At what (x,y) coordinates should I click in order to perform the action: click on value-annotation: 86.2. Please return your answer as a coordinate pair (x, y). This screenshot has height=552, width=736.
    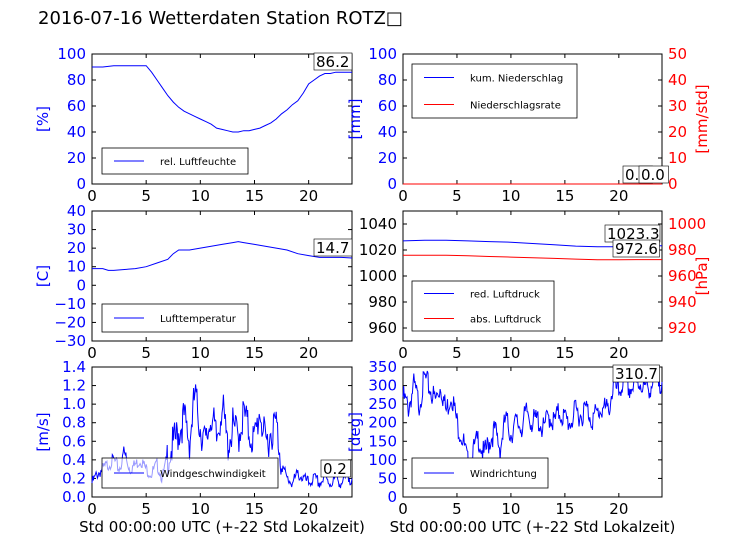
    Looking at the image, I should click on (332, 62).